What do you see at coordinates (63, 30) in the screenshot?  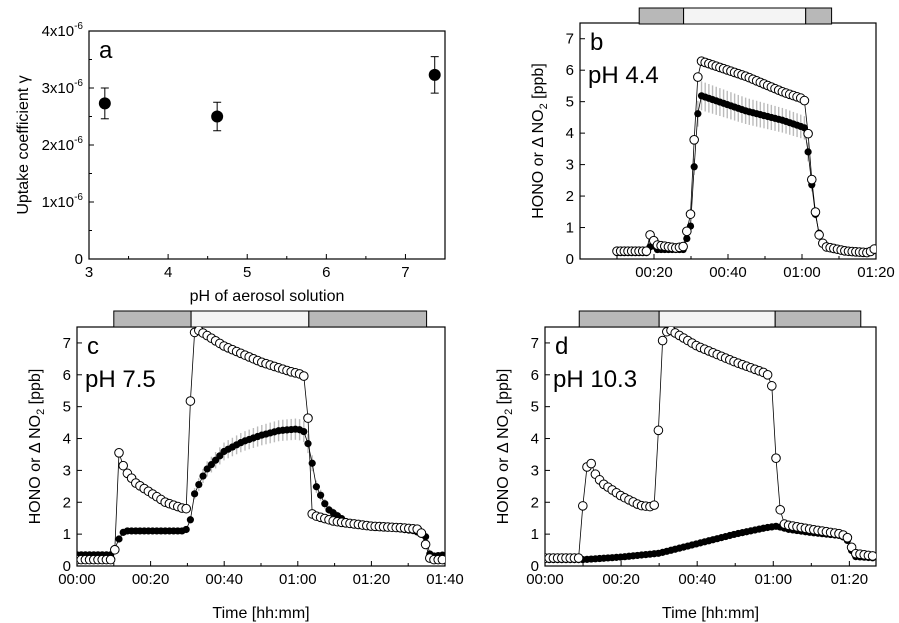 I see `y-tick-label: 4x10⁻⁶` at bounding box center [63, 30].